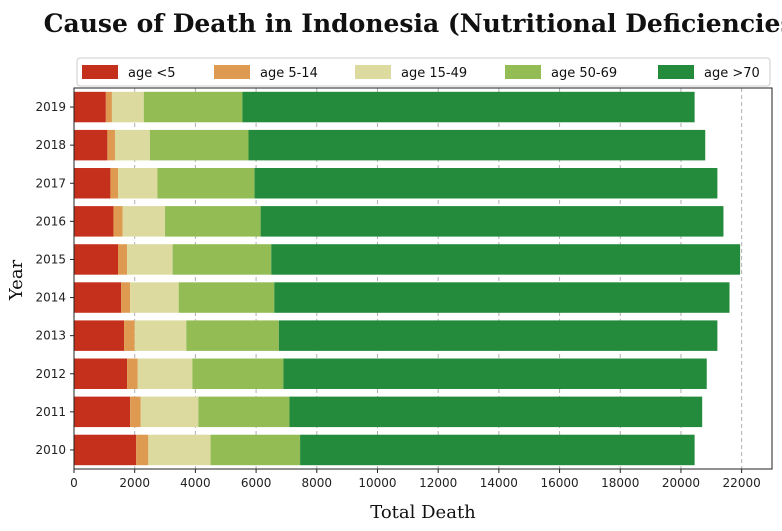 This screenshot has height=531, width=782. What do you see at coordinates (620, 483) in the screenshot?
I see `x-tick-label: 18000` at bounding box center [620, 483].